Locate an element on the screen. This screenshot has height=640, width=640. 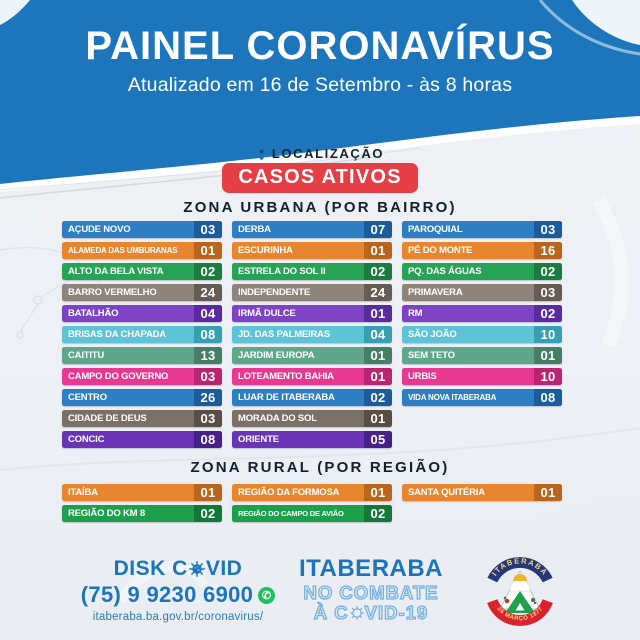
case-bar: BATALHÃO 04 is located at coordinates (142, 313).